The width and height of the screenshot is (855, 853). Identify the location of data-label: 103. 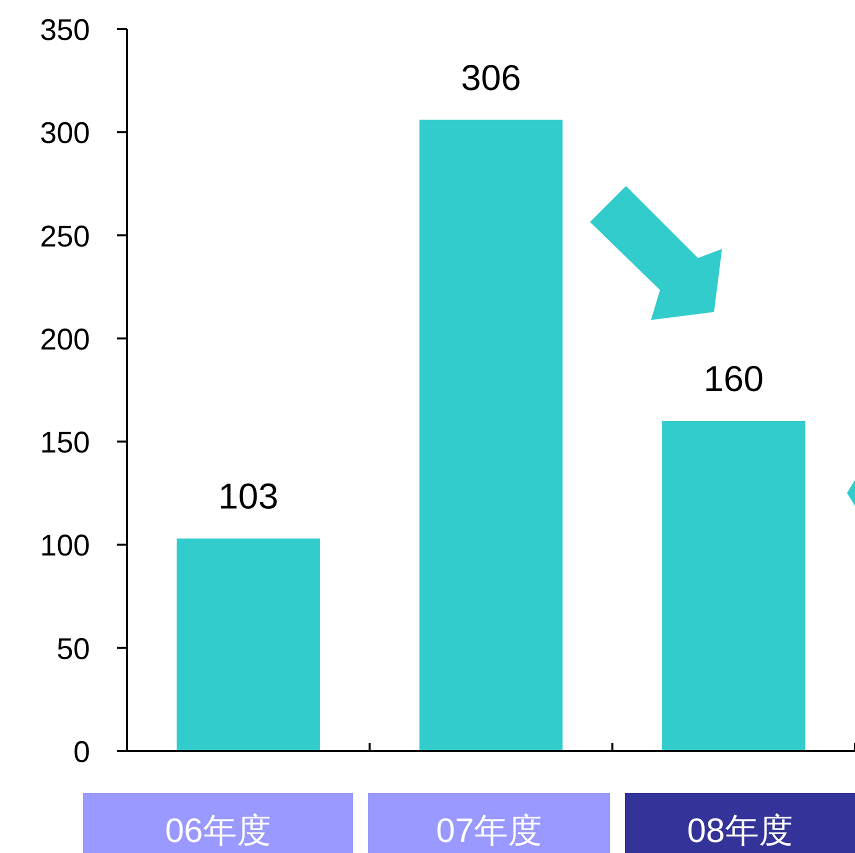
(248, 496).